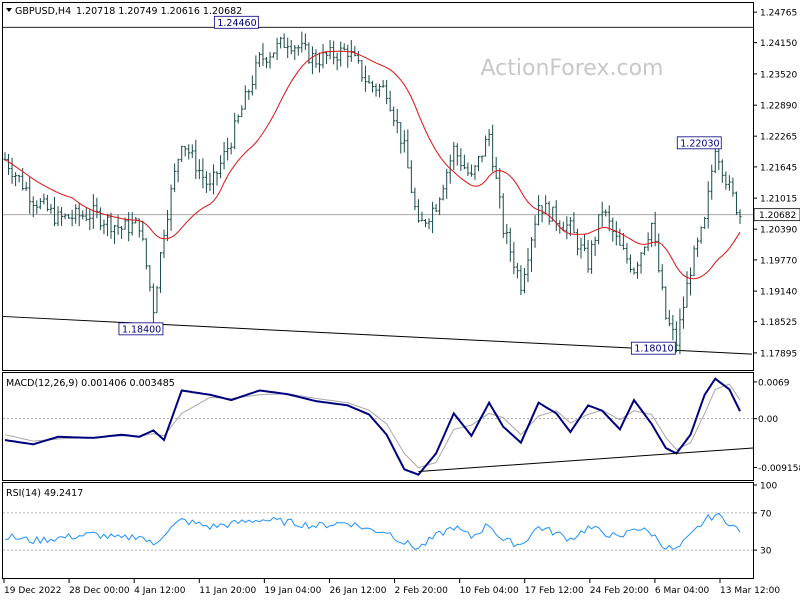  I want to click on ohlc-values: 1.20718 1.20749 1.20616 1.20682, so click(159, 11).